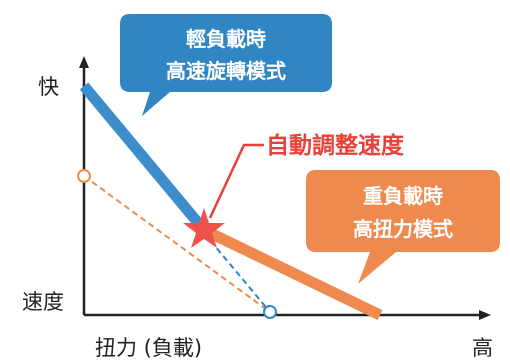 The image size is (510, 363). What do you see at coordinates (292, 272) in the screenshot?
I see `high-torque-mode-line` at bounding box center [292, 272].